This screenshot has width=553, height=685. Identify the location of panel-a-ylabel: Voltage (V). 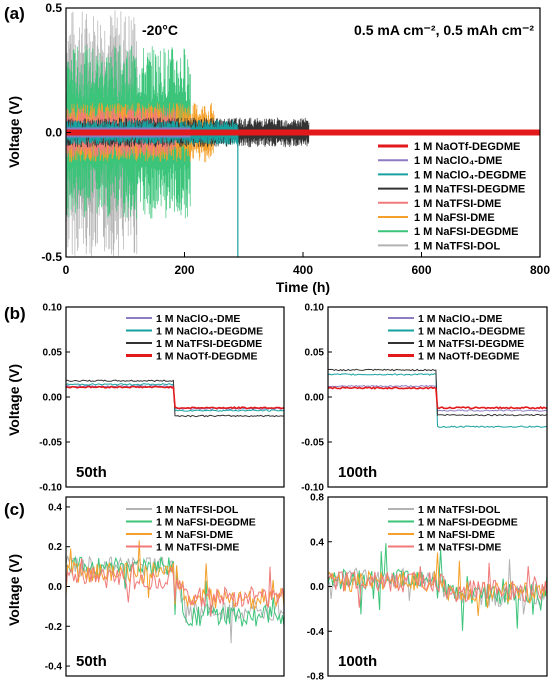
(14, 132).